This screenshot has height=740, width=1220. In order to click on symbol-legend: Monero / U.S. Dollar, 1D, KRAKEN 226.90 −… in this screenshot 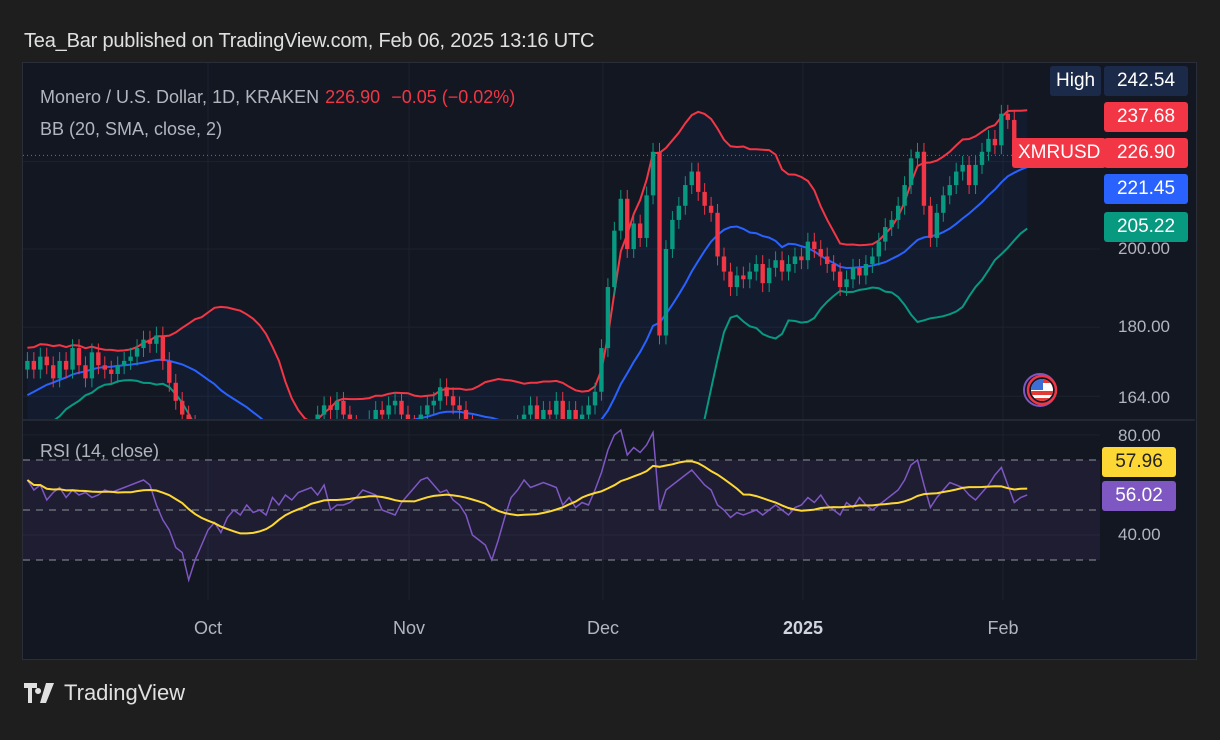, I will do `click(277, 97)`.